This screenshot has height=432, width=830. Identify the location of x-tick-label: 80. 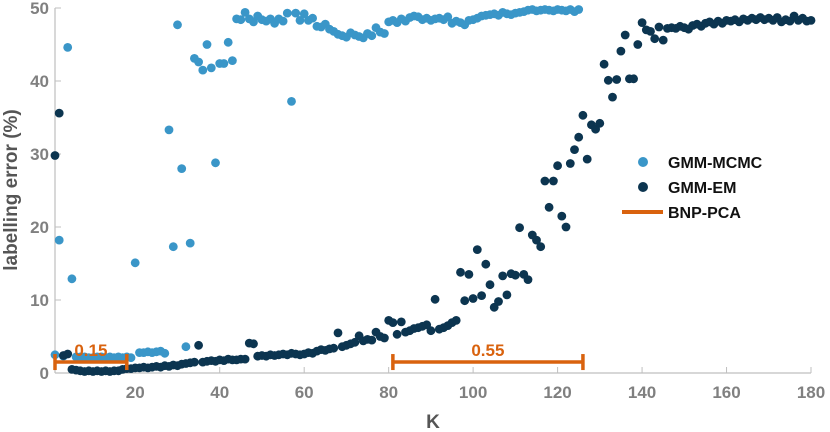
(388, 392).